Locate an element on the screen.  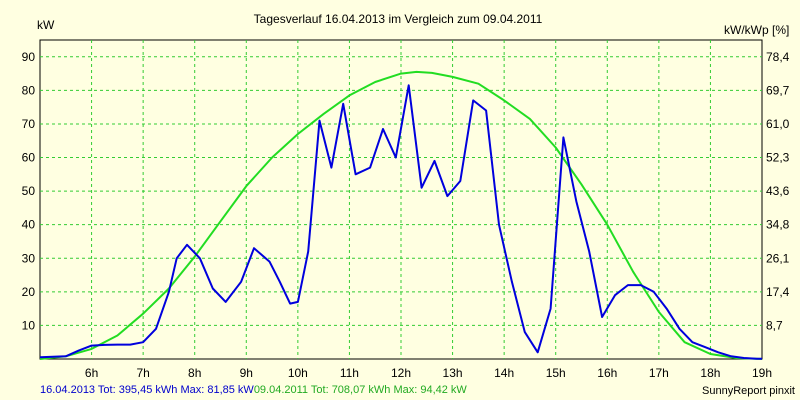
x-tick: 18h is located at coordinates (710, 373).